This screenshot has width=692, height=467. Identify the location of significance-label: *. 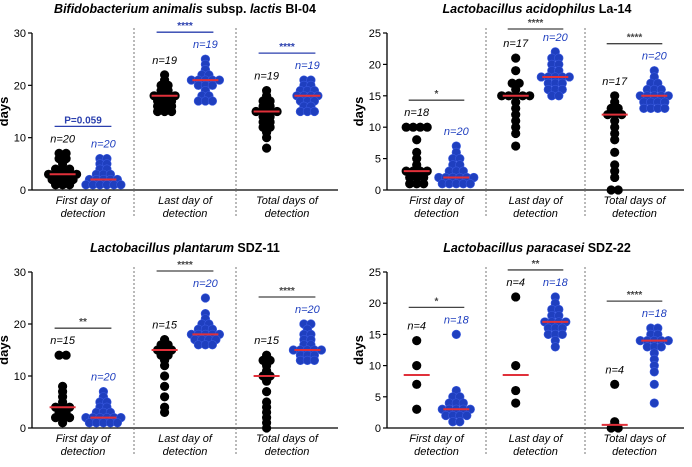
(437, 94).